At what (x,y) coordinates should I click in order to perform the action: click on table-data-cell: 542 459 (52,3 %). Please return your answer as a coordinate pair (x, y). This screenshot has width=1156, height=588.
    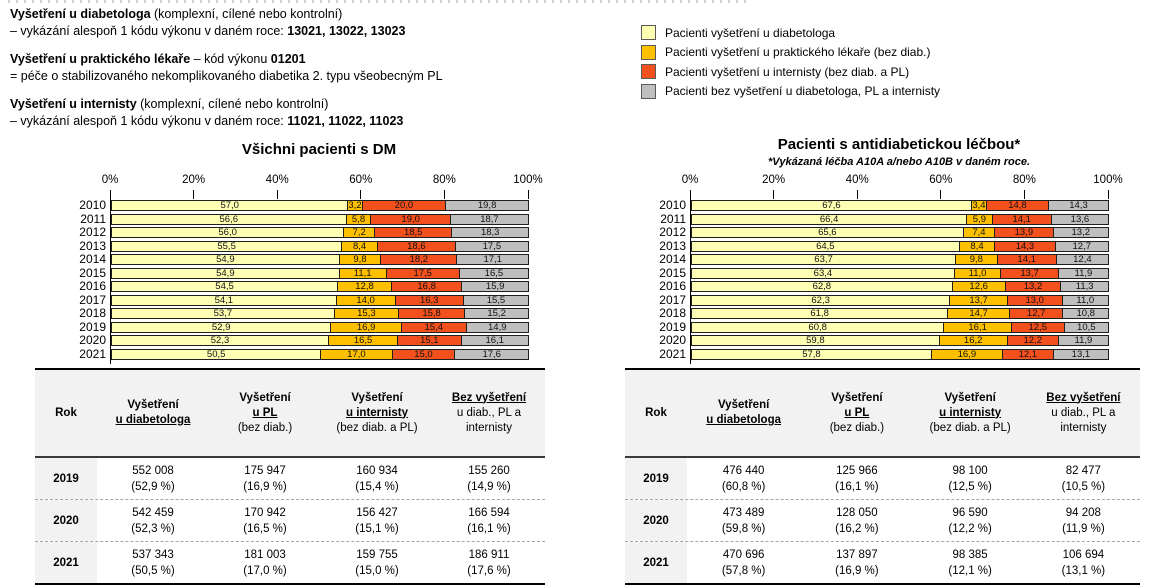
    Looking at the image, I should click on (153, 520).